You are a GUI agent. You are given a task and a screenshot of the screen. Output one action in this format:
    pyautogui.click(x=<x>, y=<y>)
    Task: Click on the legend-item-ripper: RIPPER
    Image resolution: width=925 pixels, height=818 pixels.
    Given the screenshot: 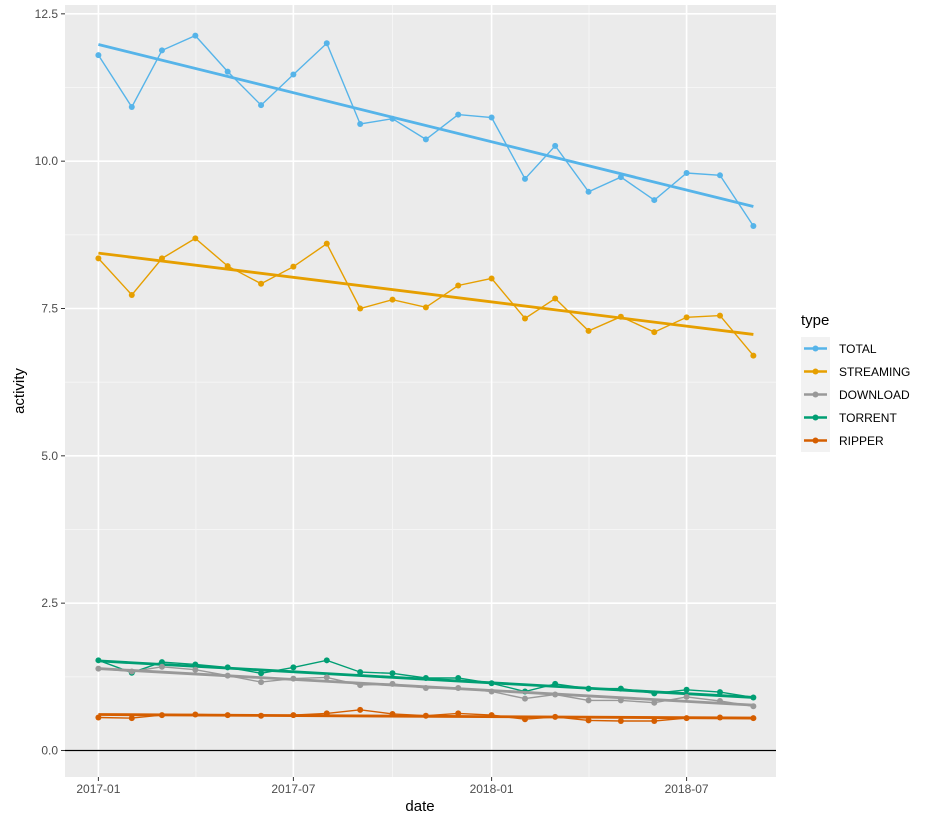 What is the action you would take?
    pyautogui.click(x=842, y=440)
    